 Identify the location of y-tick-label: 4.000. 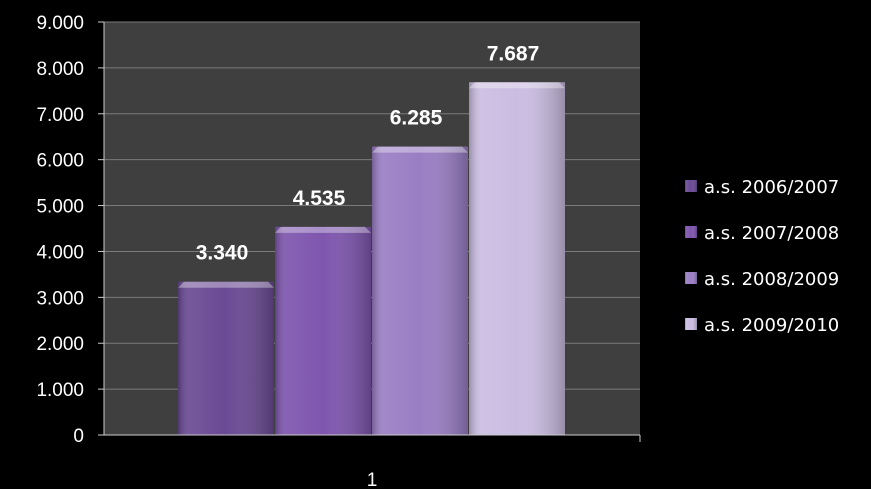
(60, 252).